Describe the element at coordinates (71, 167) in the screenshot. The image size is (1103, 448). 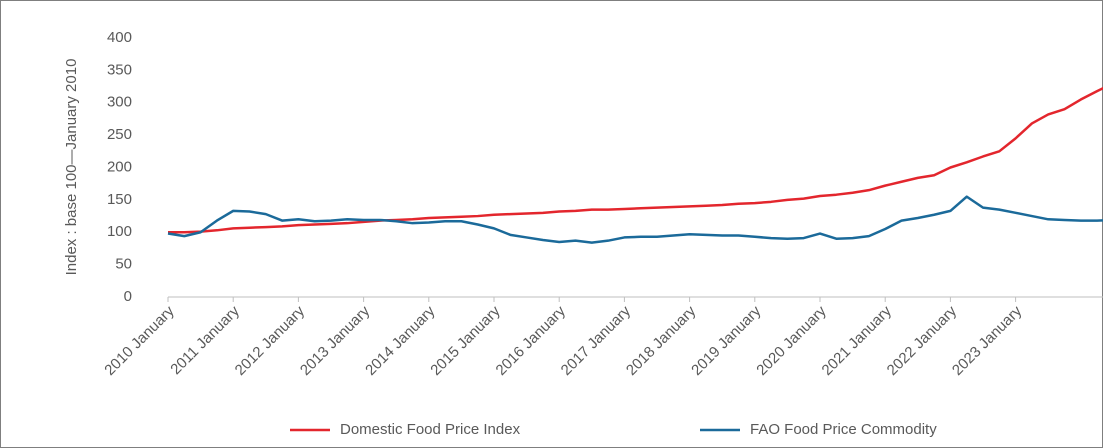
I see `y-axis-label: Index : base 100—January 2010` at that location.